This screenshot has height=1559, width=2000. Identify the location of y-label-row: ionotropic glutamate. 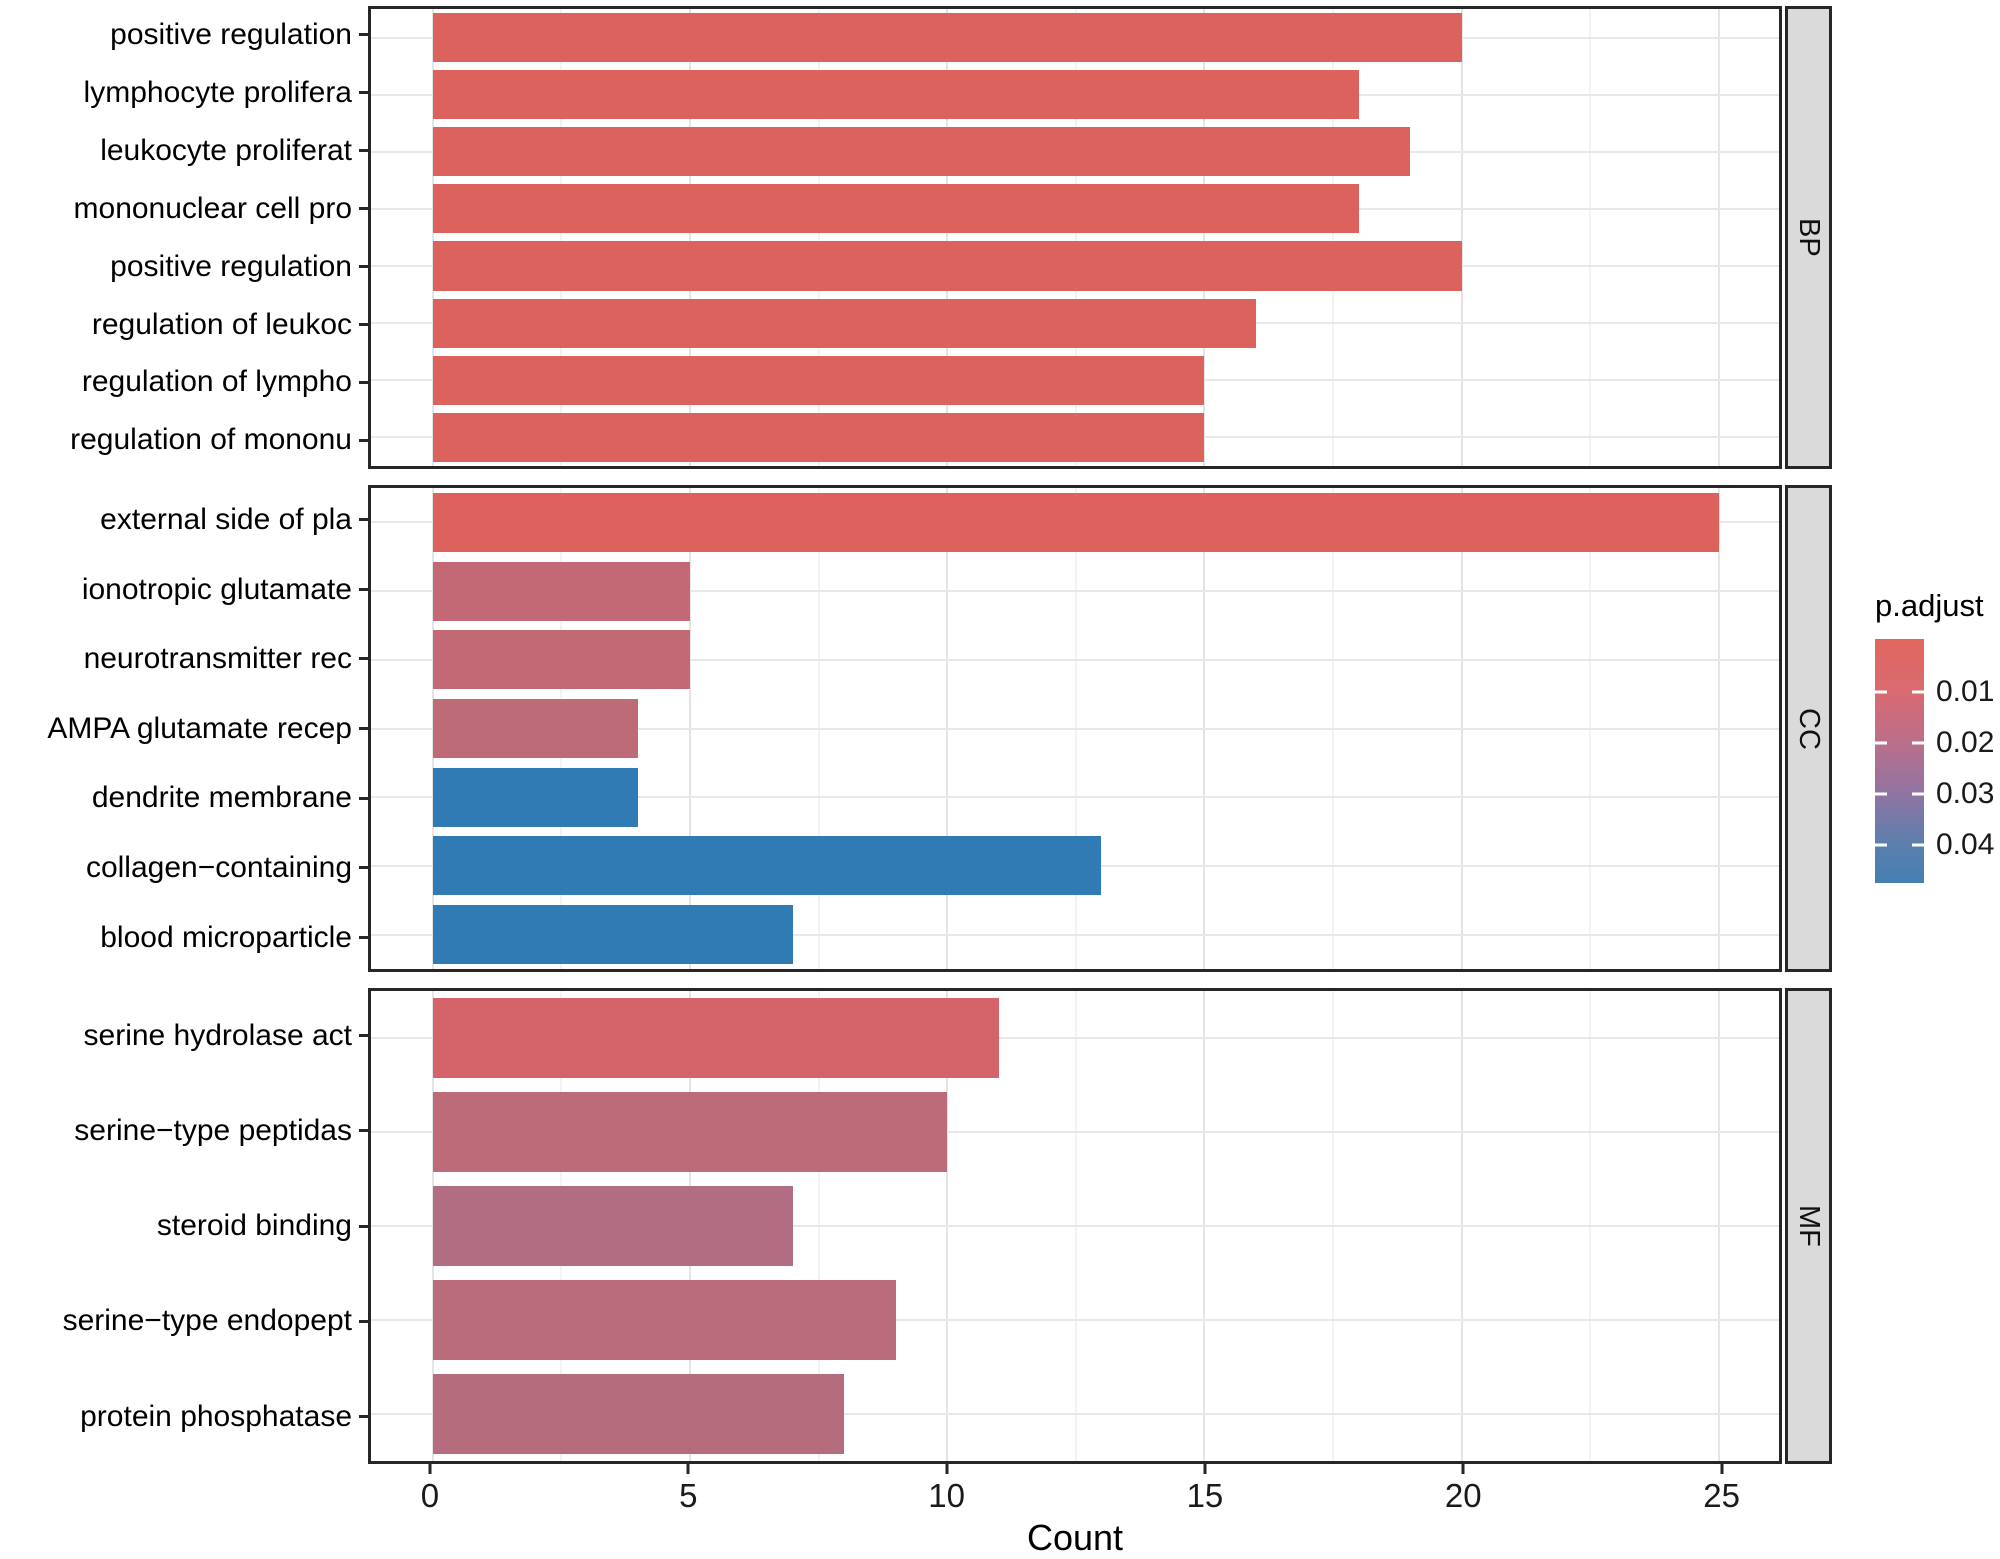
(184, 590).